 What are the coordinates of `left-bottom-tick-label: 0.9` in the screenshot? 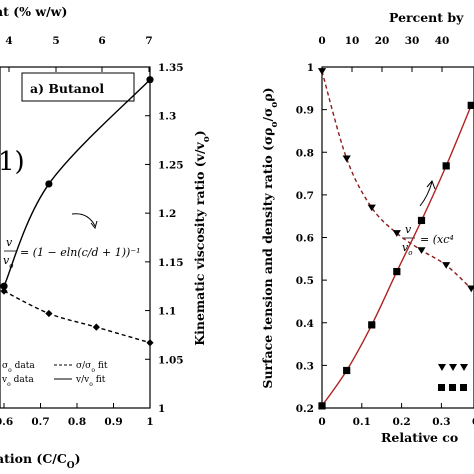 It's located at (113, 422).